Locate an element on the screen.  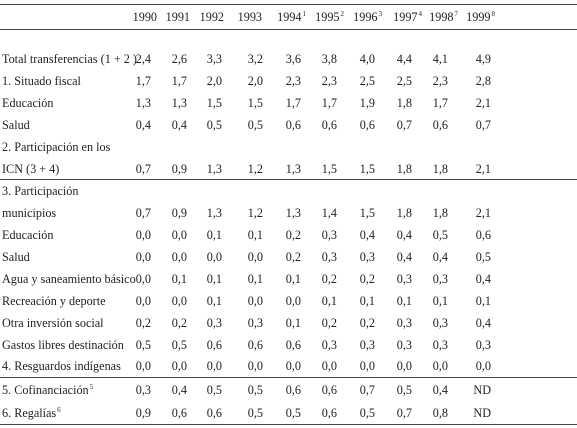
row-label-text: Otra inversión social is located at coordinates (53, 323).